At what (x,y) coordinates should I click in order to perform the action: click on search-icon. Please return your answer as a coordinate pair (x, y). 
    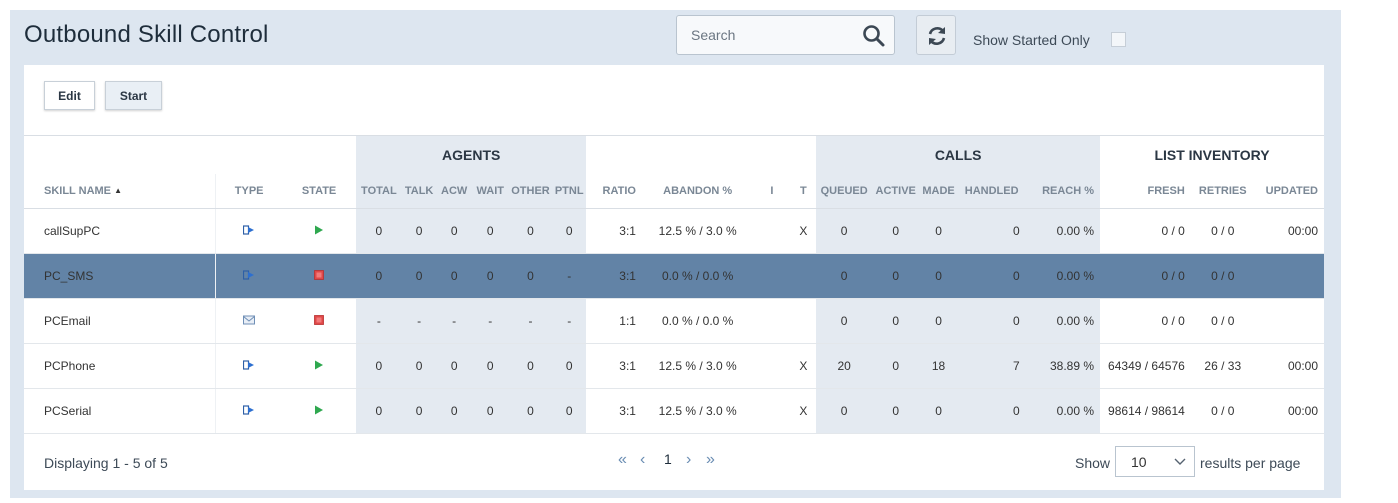
    Looking at the image, I should click on (874, 36).